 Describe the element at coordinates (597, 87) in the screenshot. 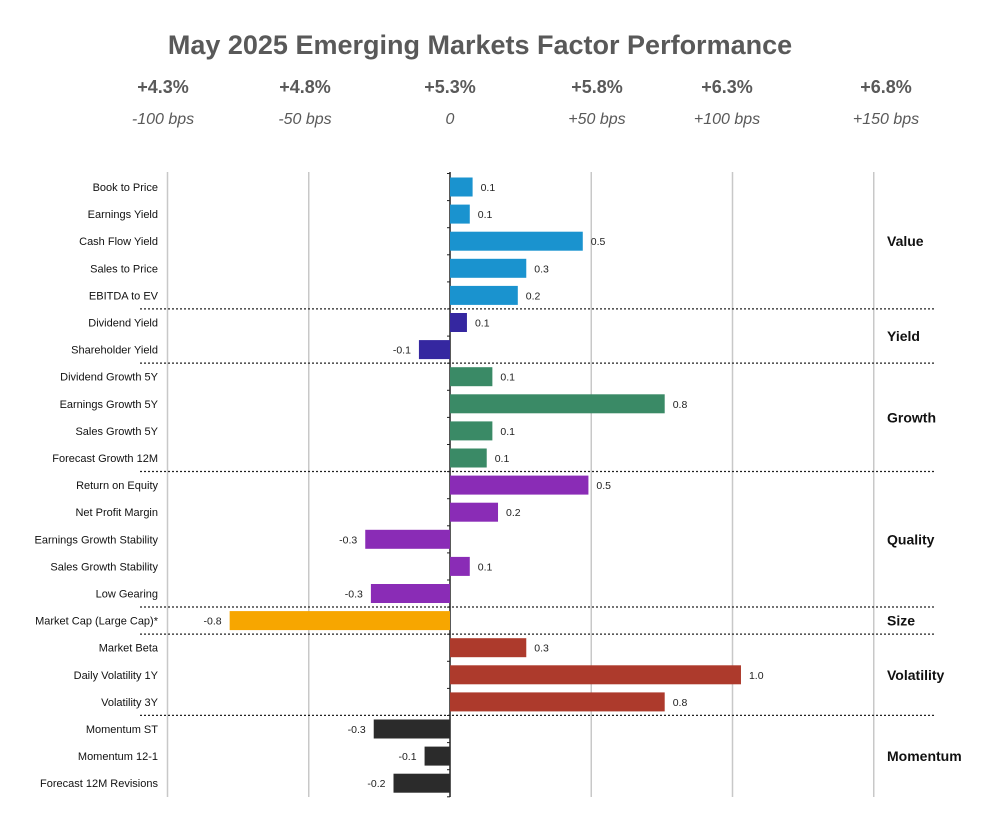

I see `scenario-return-label: +5.8%` at that location.